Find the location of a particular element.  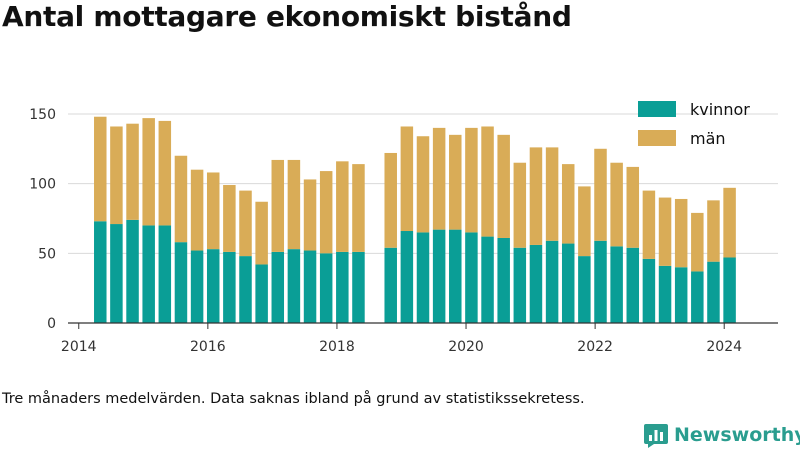

y-tick-label: 150 is located at coordinates (42, 115).